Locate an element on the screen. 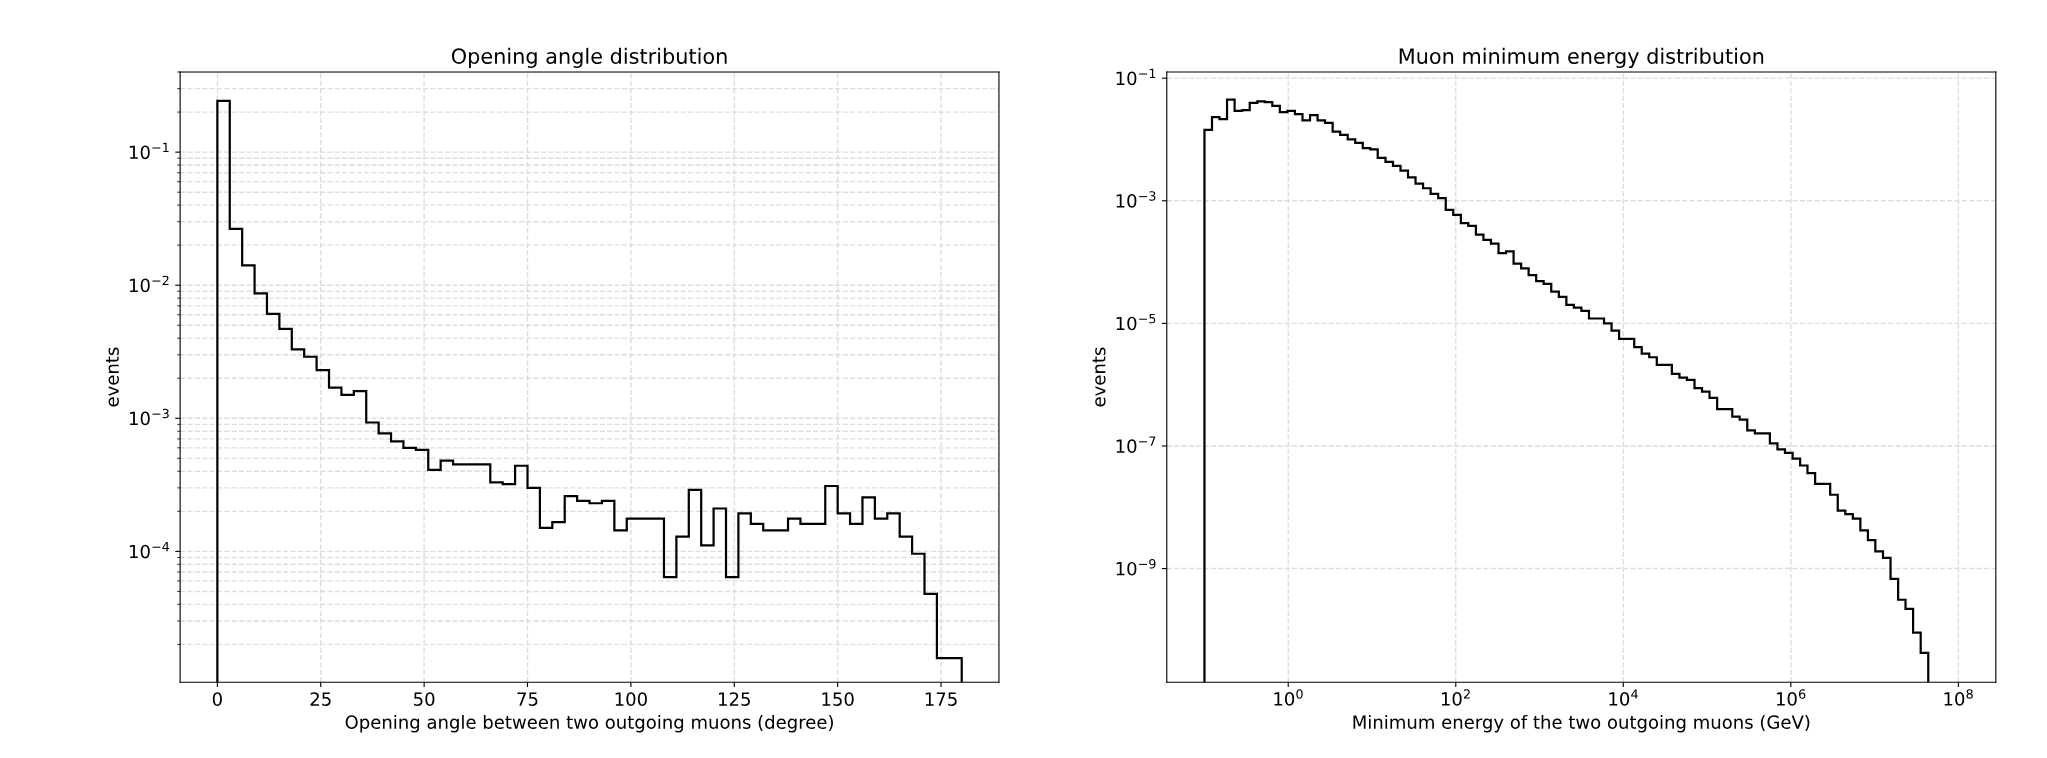  x-tick-label: 50 is located at coordinates (424, 699).